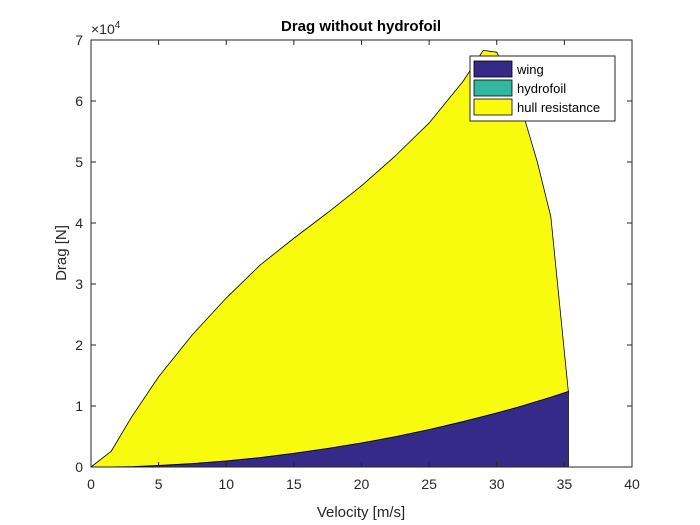 This screenshot has height=525, width=700. What do you see at coordinates (61, 253) in the screenshot?
I see `y-axis-label: Drag [N]` at bounding box center [61, 253].